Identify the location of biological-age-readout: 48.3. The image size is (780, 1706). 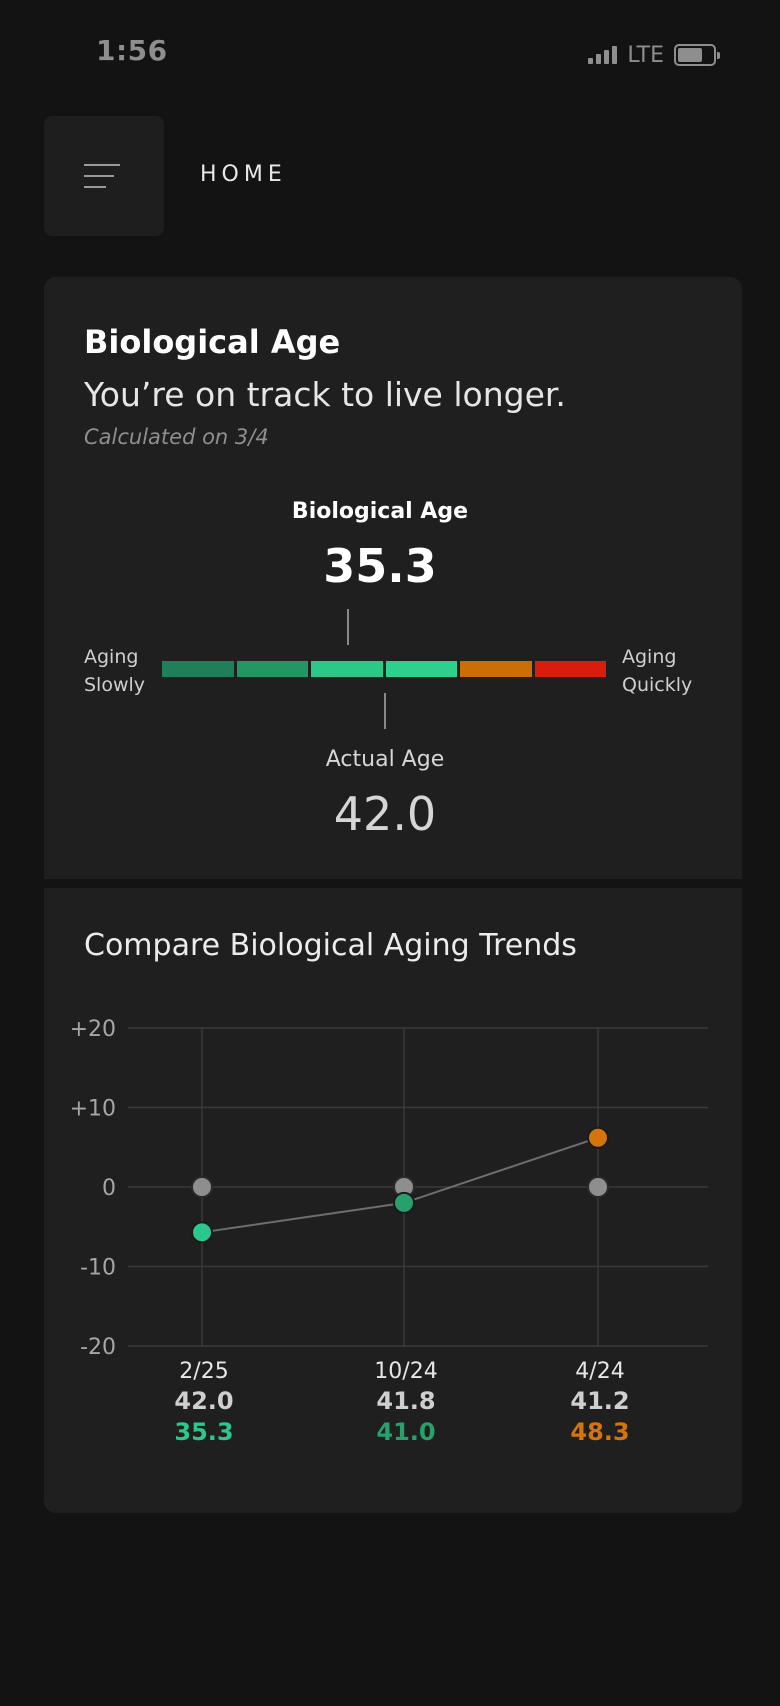
(599, 1432).